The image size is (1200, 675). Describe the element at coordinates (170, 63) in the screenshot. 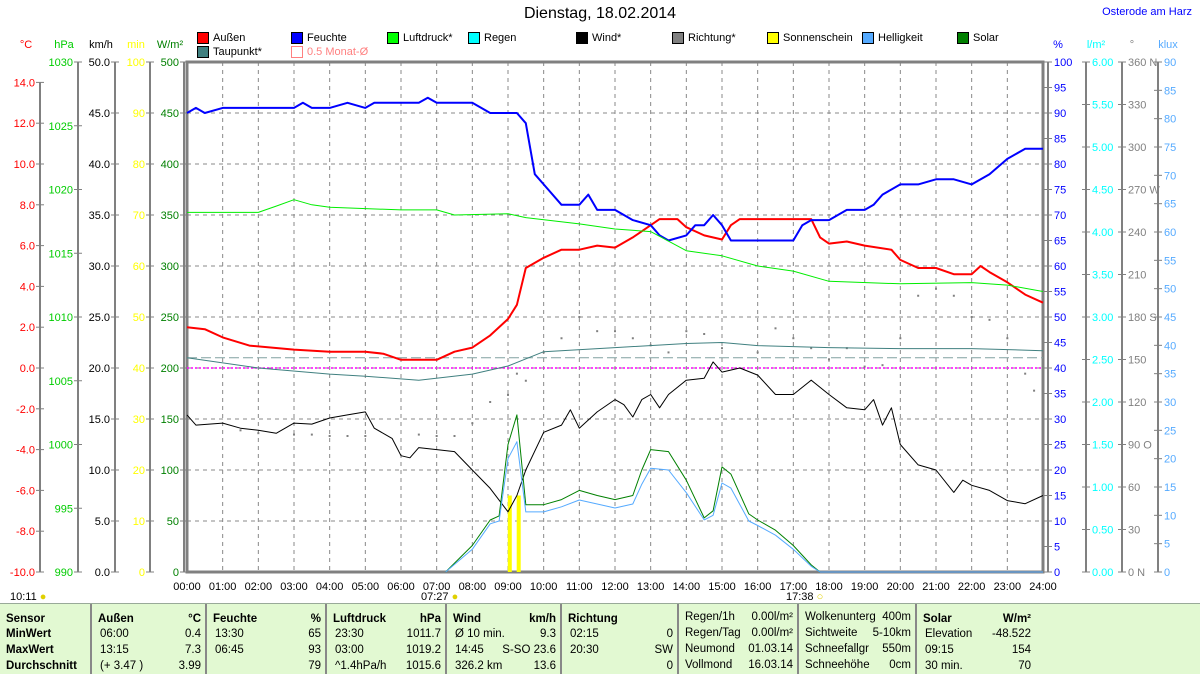

I see `axis-tick-label-solar: 500` at that location.